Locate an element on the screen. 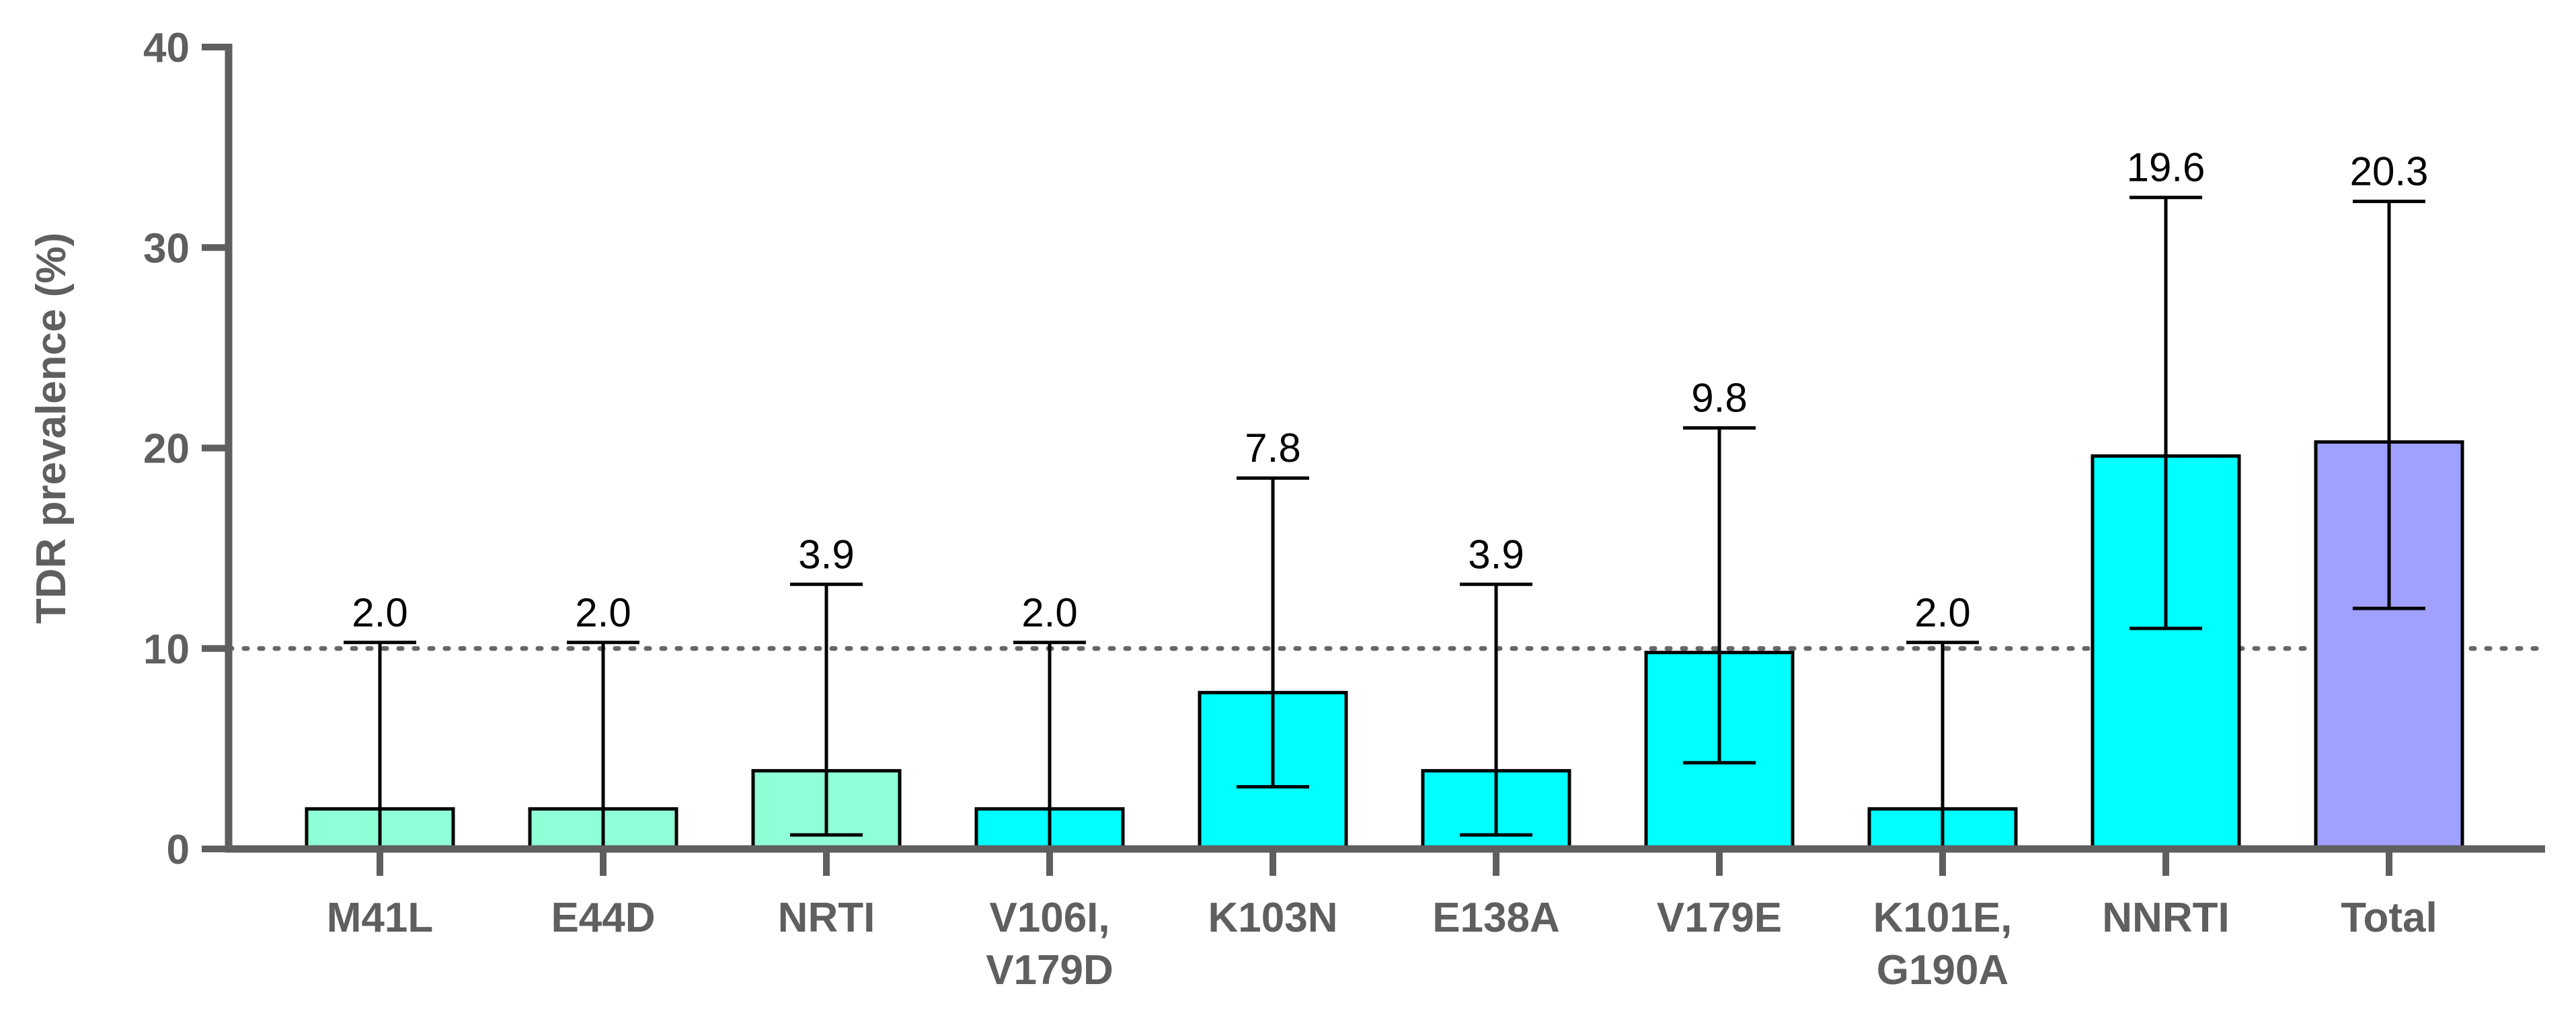  y-tick-label: 40 is located at coordinates (167, 48).